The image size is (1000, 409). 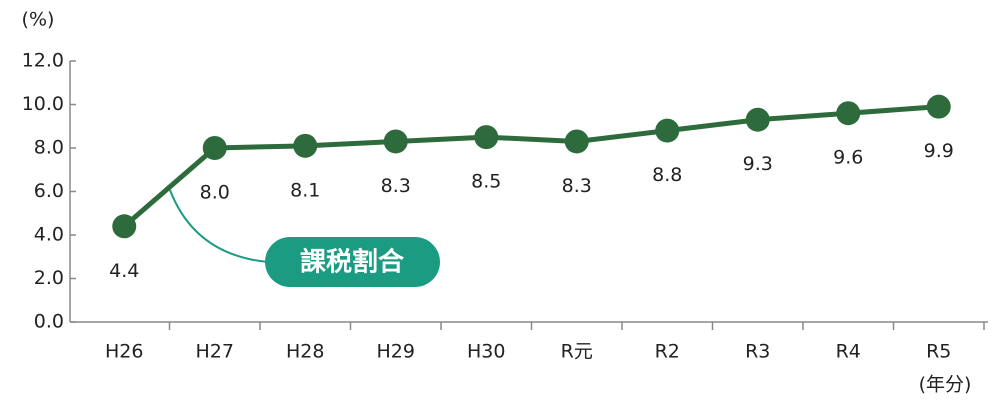 I want to click on data-label: 4.4, so click(x=124, y=271).